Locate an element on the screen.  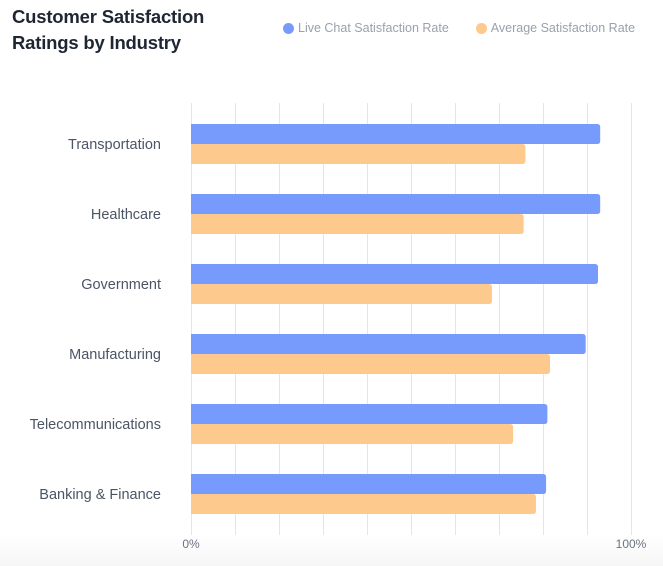
chart-title-line-1: Customer Satisfaction is located at coordinates (108, 16).